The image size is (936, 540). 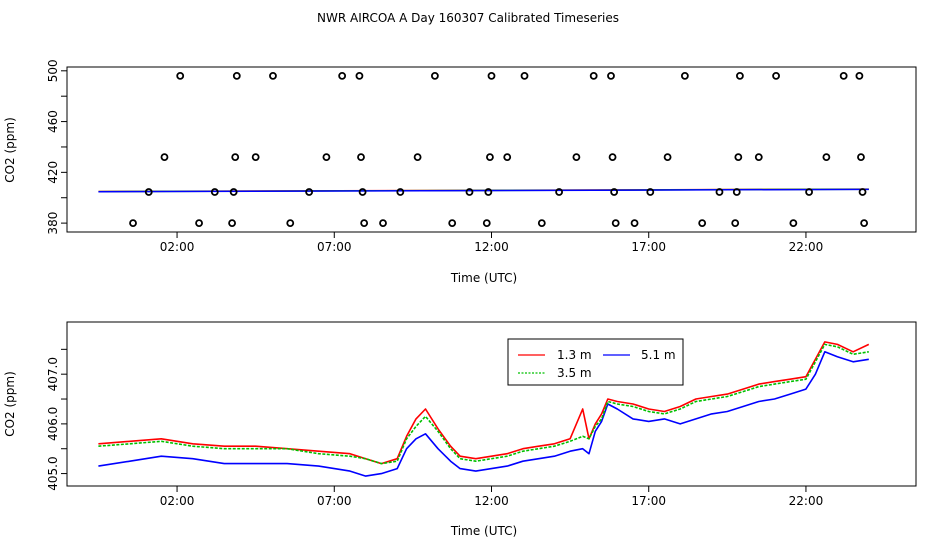 I want to click on top-x-tick-label: 07:00, so click(x=334, y=247).